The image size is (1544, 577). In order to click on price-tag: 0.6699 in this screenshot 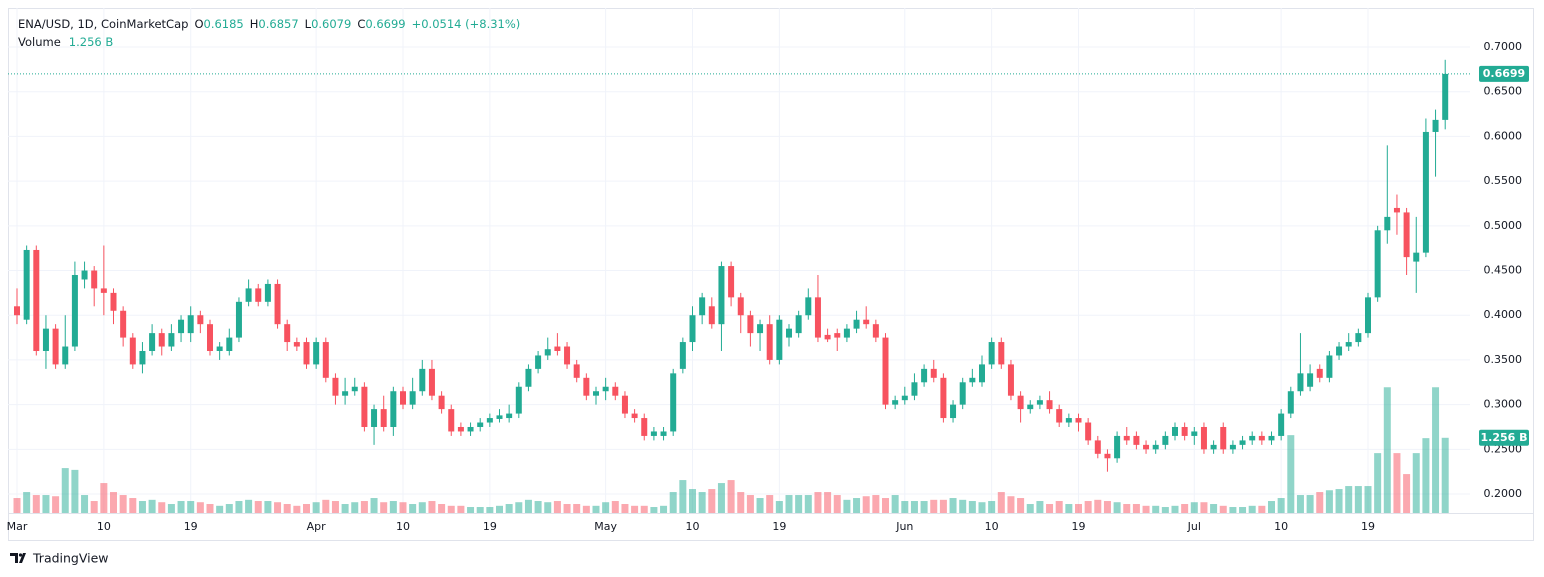, I will do `click(1504, 73)`.